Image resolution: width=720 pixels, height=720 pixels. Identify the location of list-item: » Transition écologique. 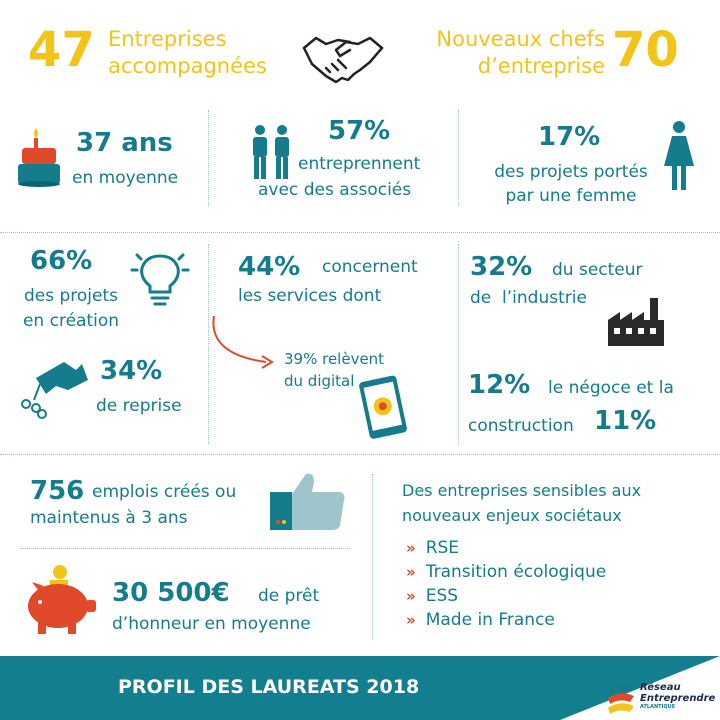
(506, 572).